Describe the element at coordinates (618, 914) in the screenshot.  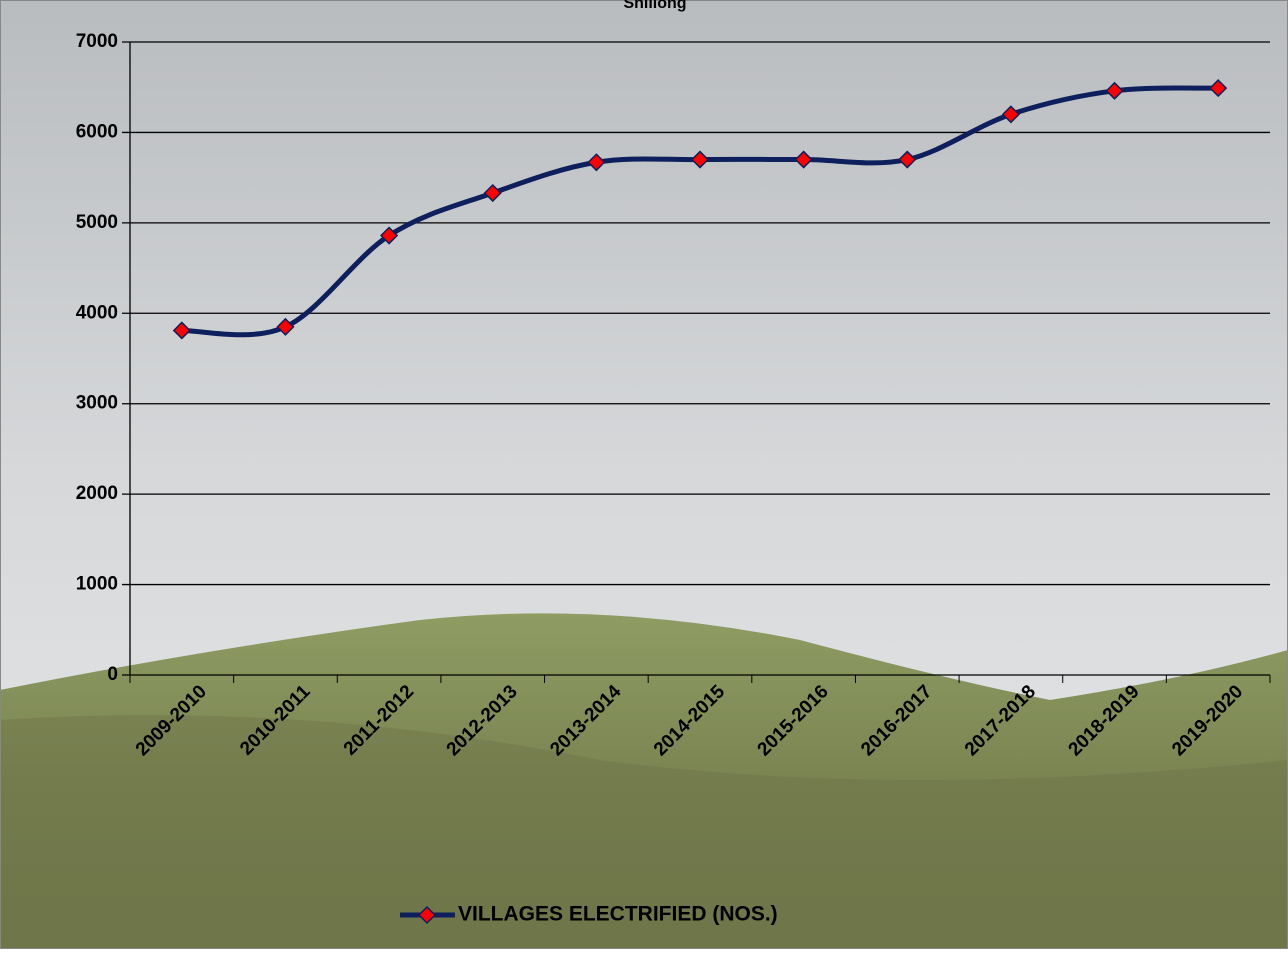
I see `legend-label: VILLAGES ELECTRIFIED (NOS.)` at that location.